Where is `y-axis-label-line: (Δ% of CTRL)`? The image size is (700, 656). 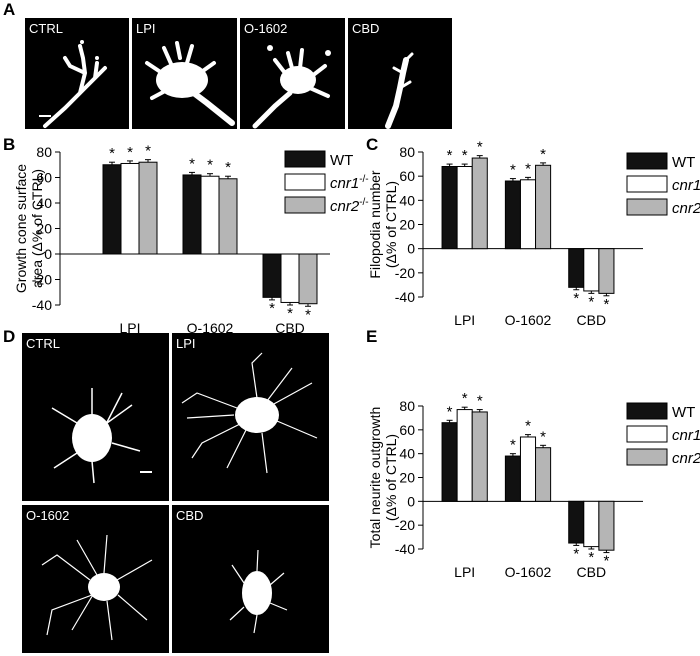
y-axis-label-line: (Δ% of CTRL) is located at coordinates (391, 224).